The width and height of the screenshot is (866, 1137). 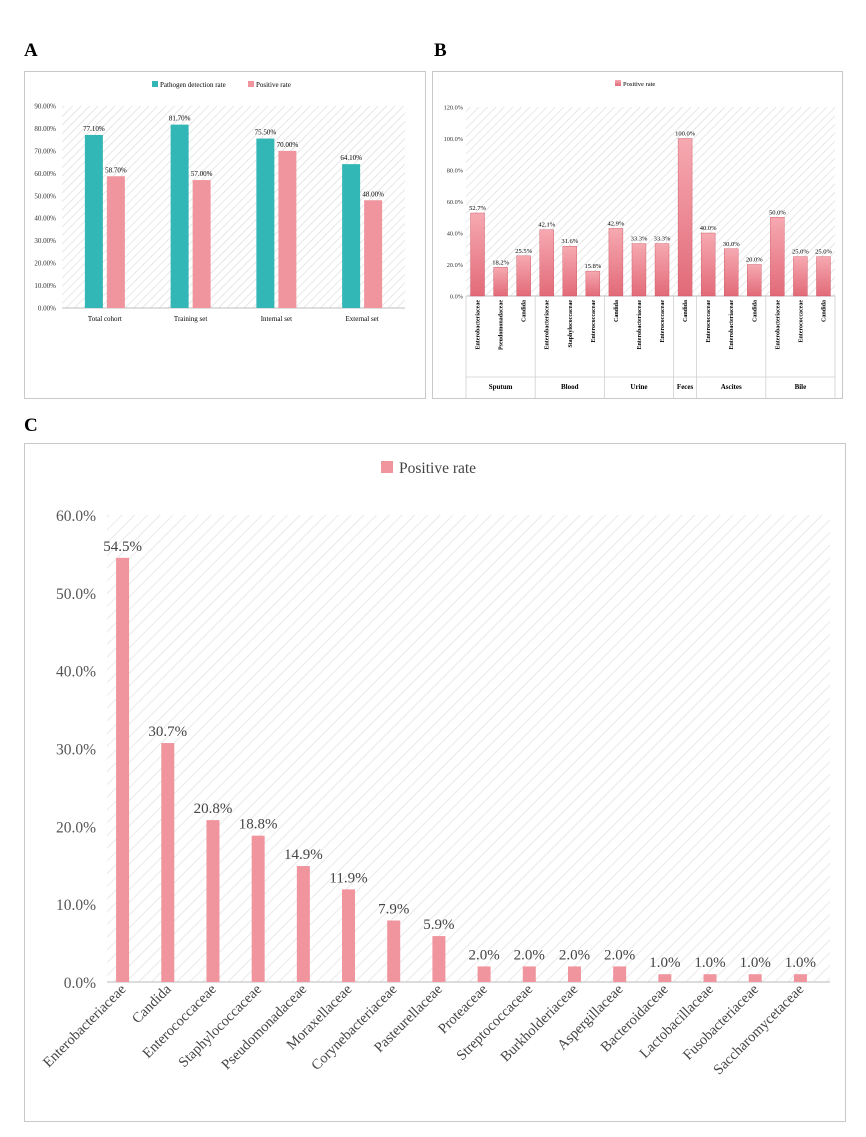 What do you see at coordinates (616, 223) in the screenshot?
I see `chart-b-data-label: 42.9%` at bounding box center [616, 223].